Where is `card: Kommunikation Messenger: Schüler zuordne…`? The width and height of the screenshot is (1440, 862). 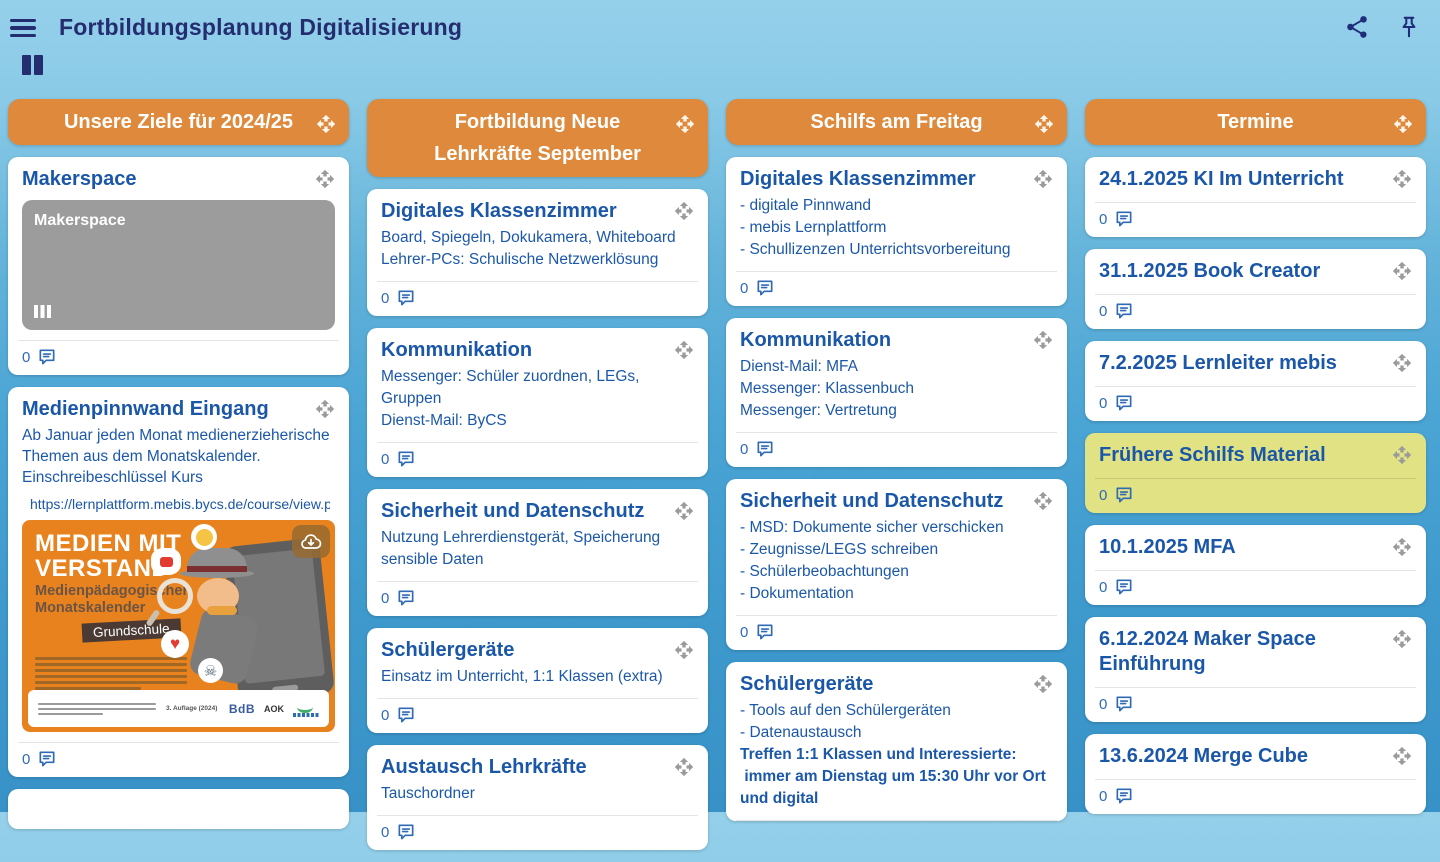 card: Kommunikation Messenger: Schüler zuordne… is located at coordinates (537, 402).